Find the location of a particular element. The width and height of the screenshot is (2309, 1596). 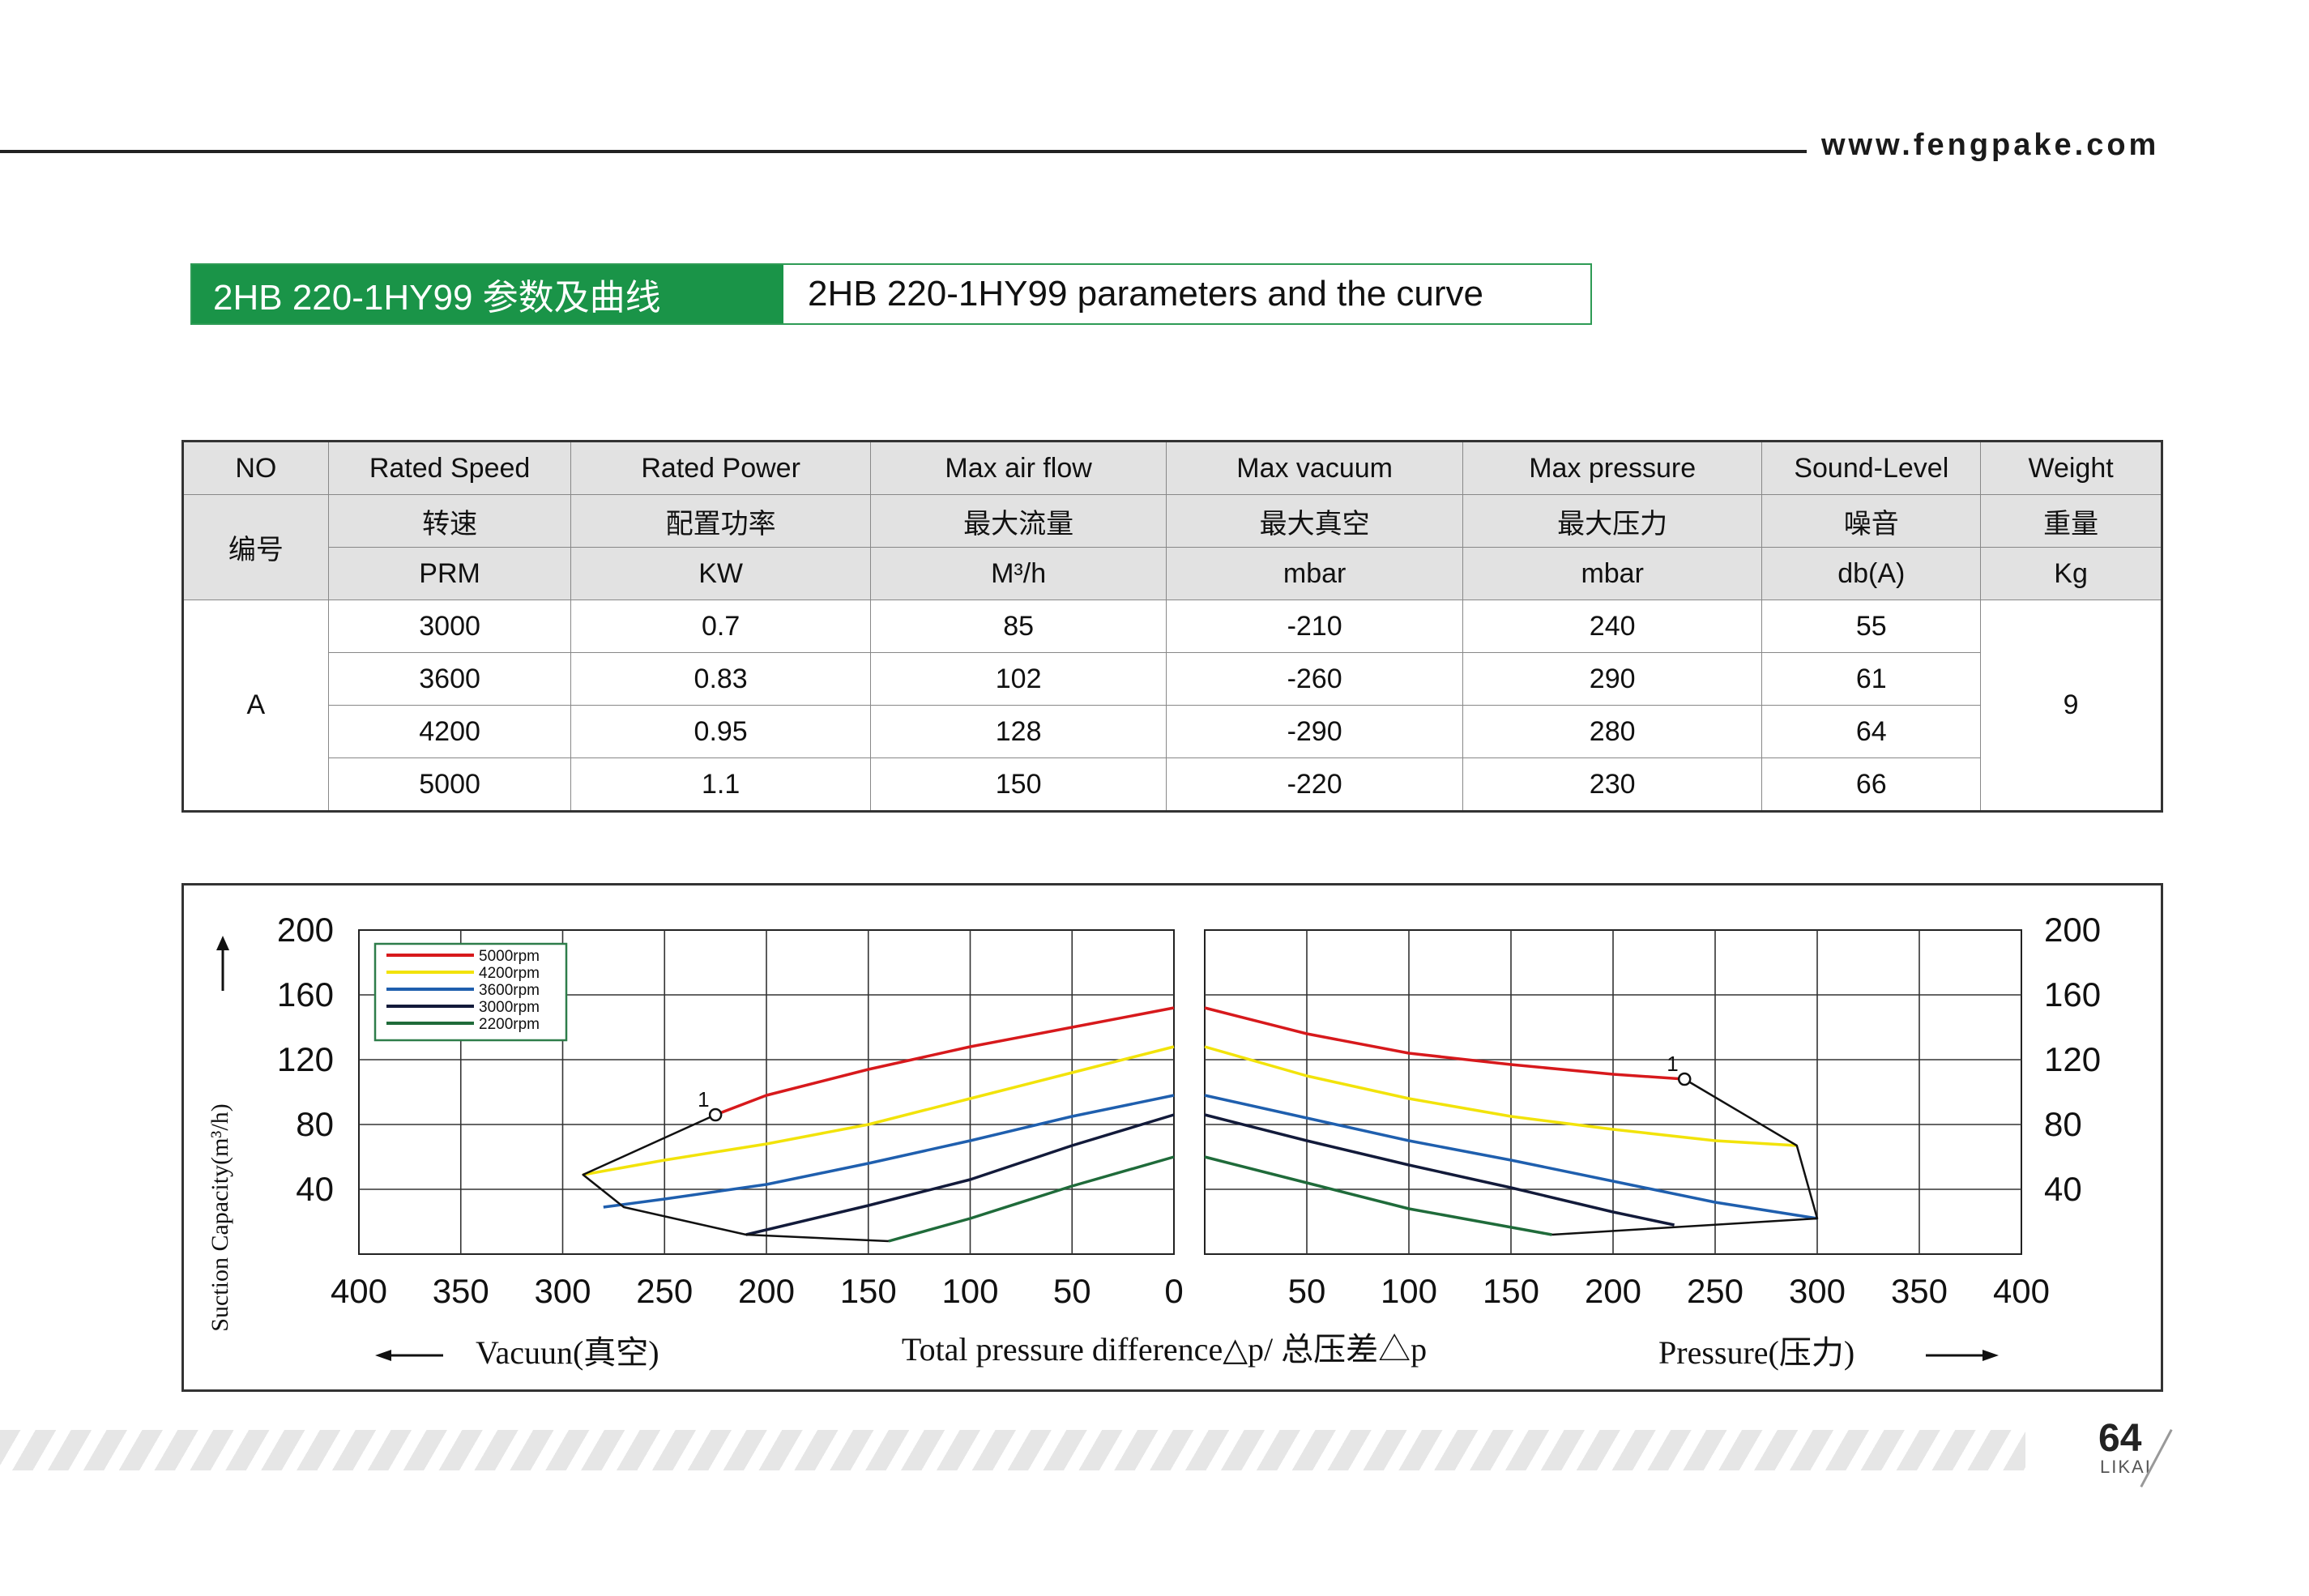

unit-cell: KW is located at coordinates (720, 573).